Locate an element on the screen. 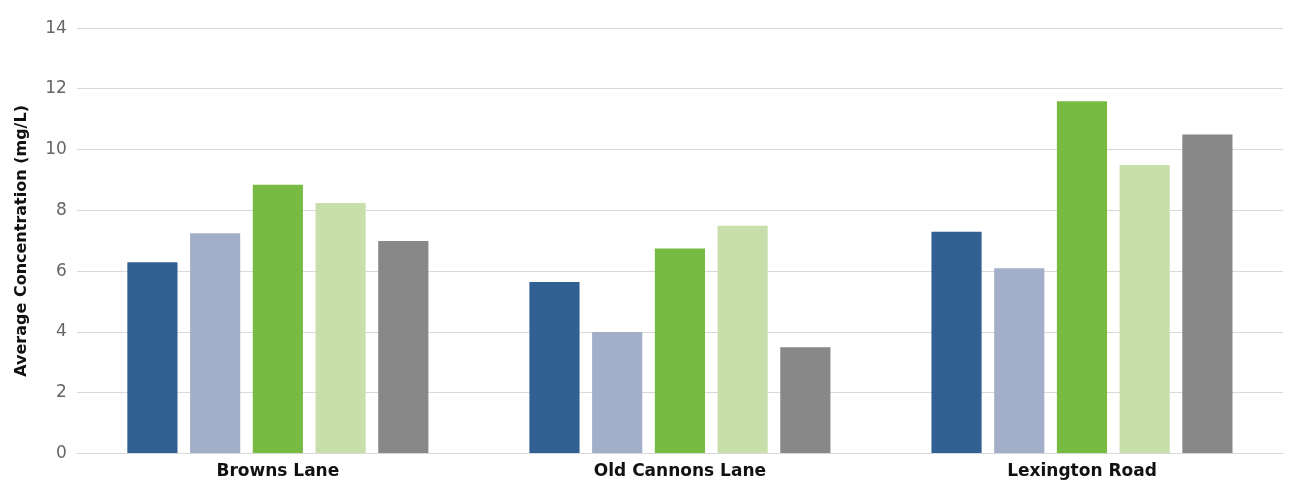 This screenshot has width=1301, height=498. y-tick-label: 0 is located at coordinates (61, 452).